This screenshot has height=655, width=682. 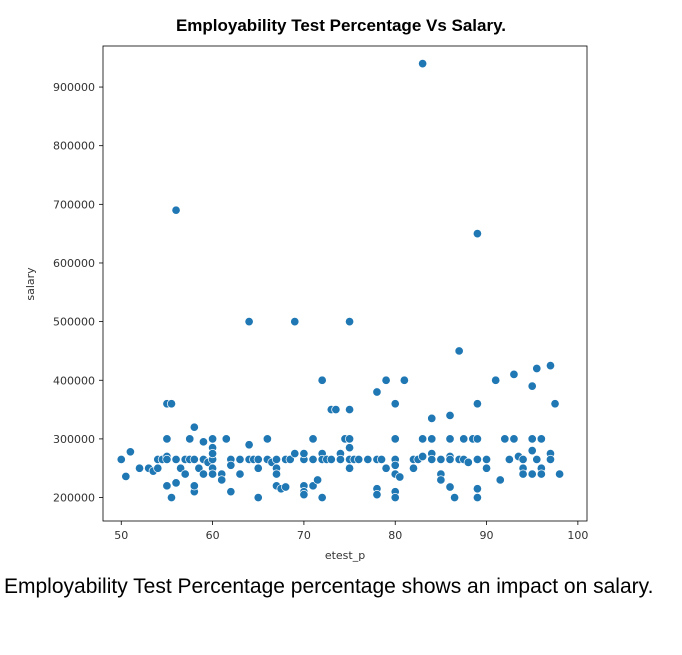 What do you see at coordinates (74, 439) in the screenshot?
I see `y-tick-label: 300000` at bounding box center [74, 439].